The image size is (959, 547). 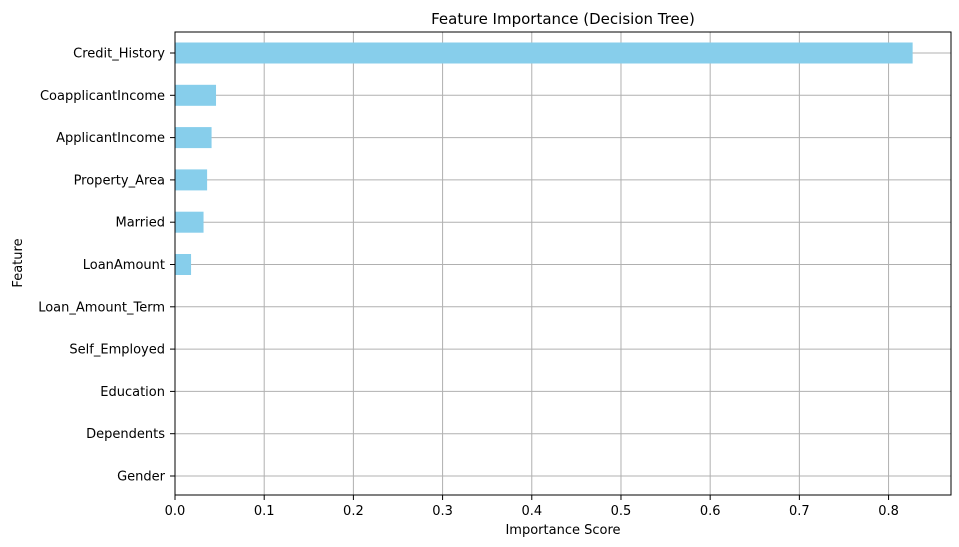 I want to click on bar-property-area, so click(x=191, y=180).